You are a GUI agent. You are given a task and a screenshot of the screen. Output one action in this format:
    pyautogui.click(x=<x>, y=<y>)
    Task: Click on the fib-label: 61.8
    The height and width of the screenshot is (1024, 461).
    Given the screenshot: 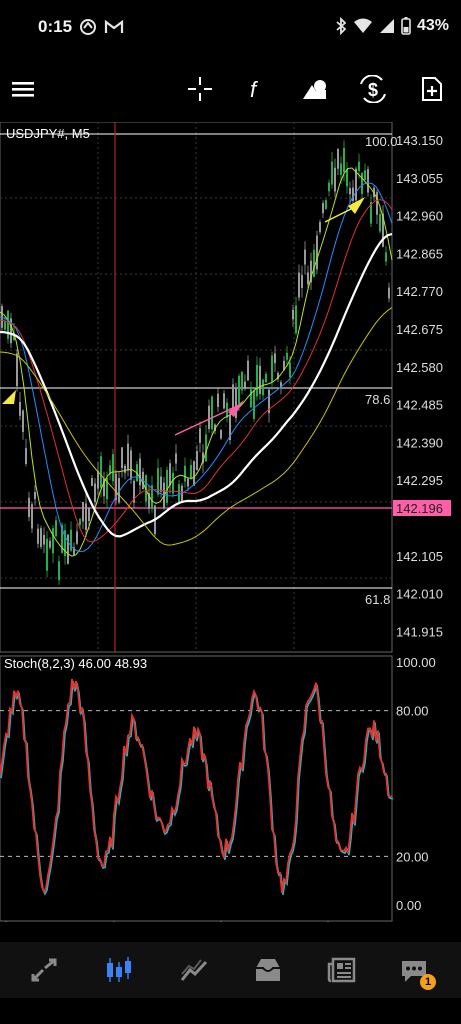 What is the action you would take?
    pyautogui.click(x=377, y=599)
    